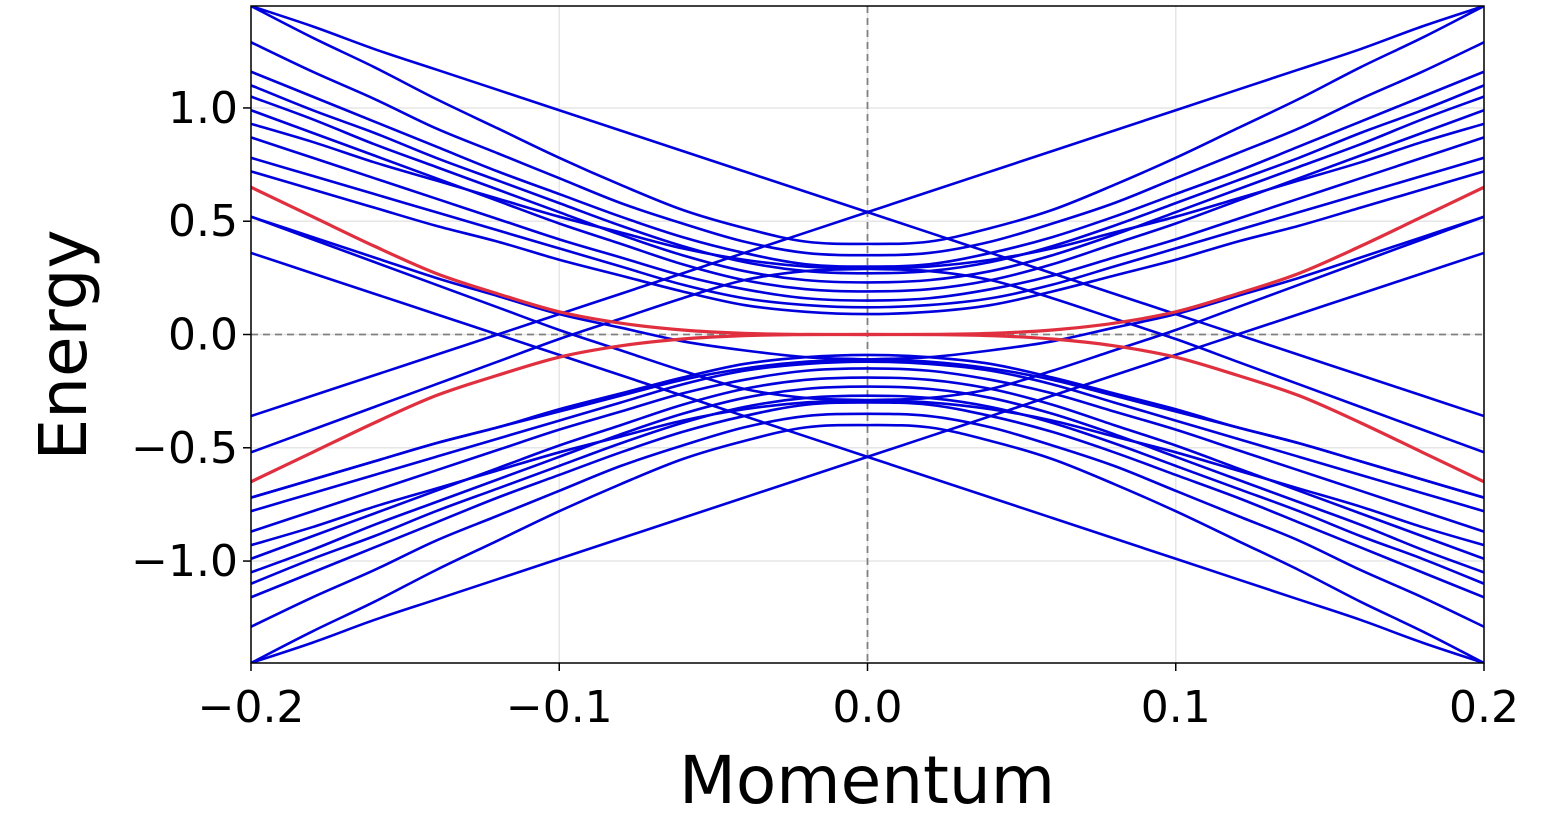 This screenshot has height=840, width=1560. Describe the element at coordinates (63, 344) in the screenshot. I see `y-axis-title: Energy` at that location.